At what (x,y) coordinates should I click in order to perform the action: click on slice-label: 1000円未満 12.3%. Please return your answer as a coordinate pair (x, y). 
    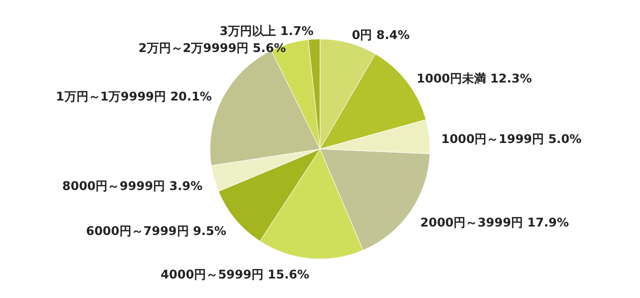
    Looking at the image, I should click on (474, 79).